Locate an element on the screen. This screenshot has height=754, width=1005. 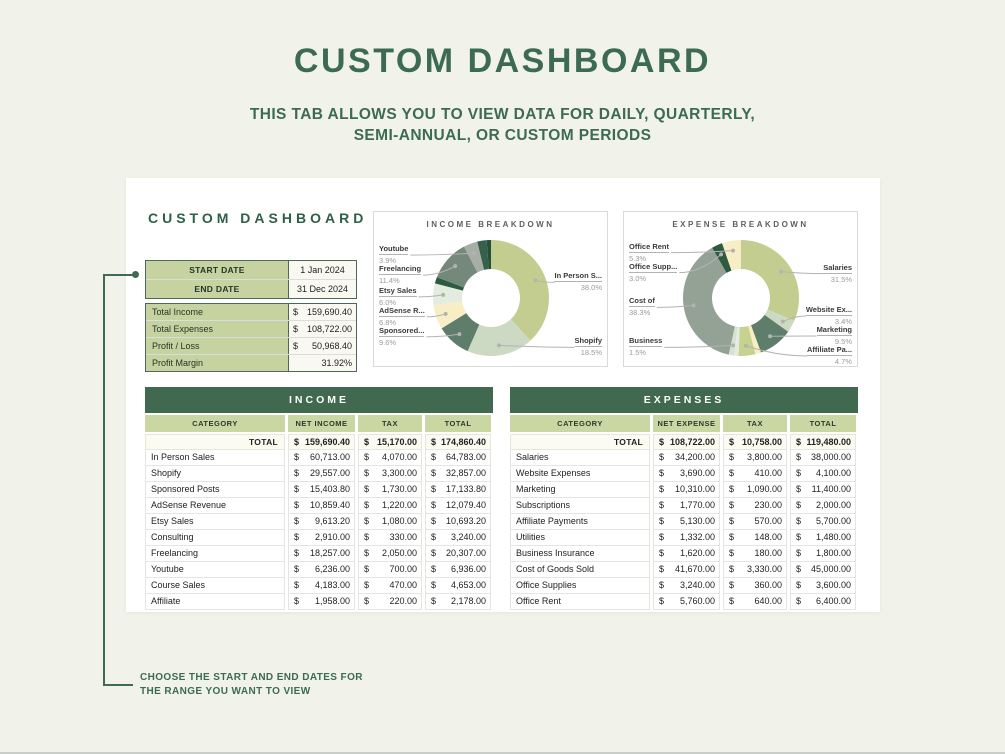
net-total-cell: $159,690.40 is located at coordinates (321, 442).